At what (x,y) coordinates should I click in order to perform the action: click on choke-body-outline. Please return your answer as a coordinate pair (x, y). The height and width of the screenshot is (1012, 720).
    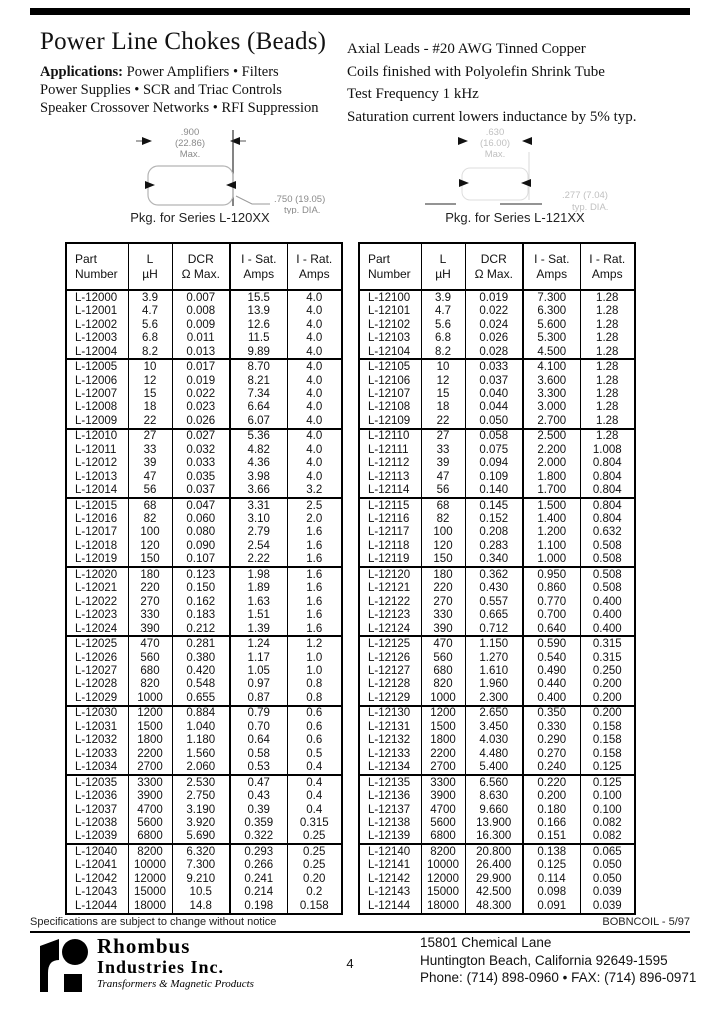
    Looking at the image, I should click on (495, 184).